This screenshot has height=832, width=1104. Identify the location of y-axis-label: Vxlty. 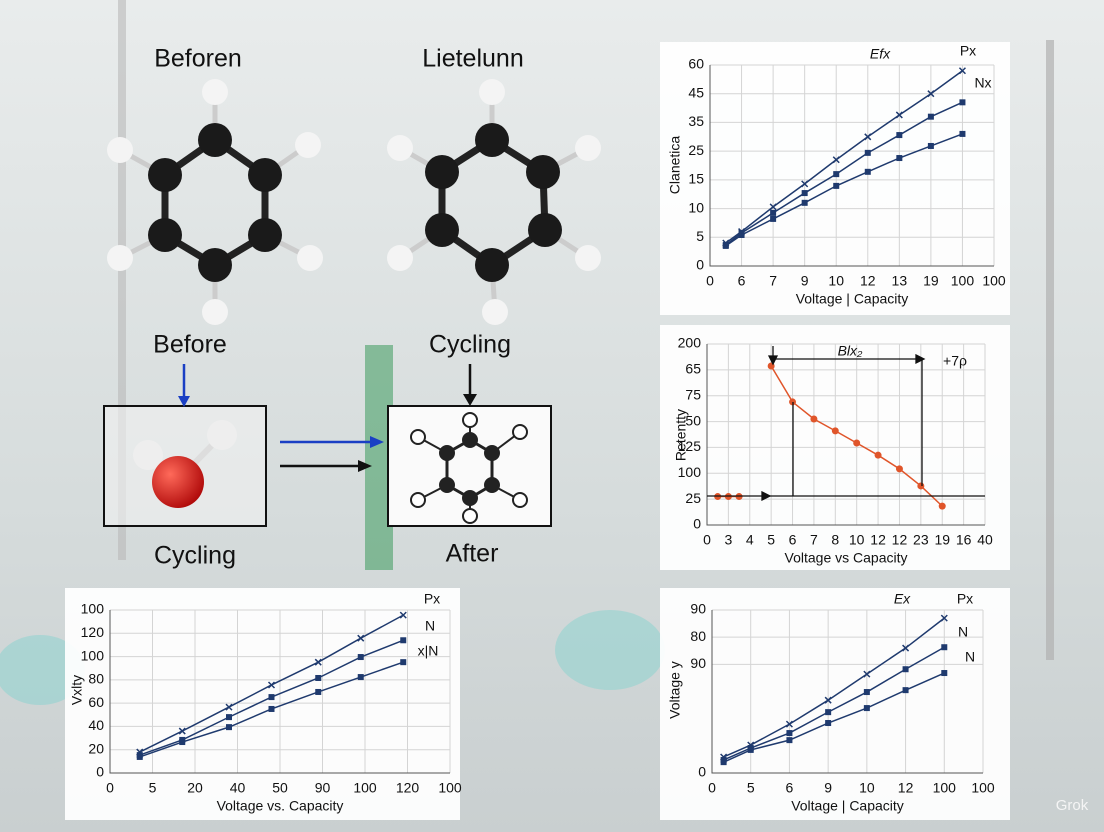
(77, 690).